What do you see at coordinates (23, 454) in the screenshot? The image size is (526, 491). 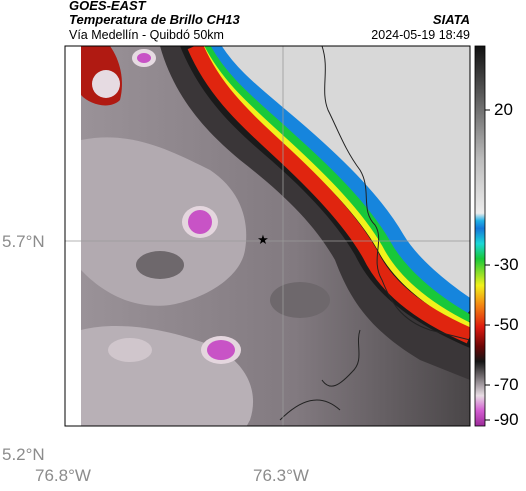 I see `lat-label: 5.2°N` at bounding box center [23, 454].